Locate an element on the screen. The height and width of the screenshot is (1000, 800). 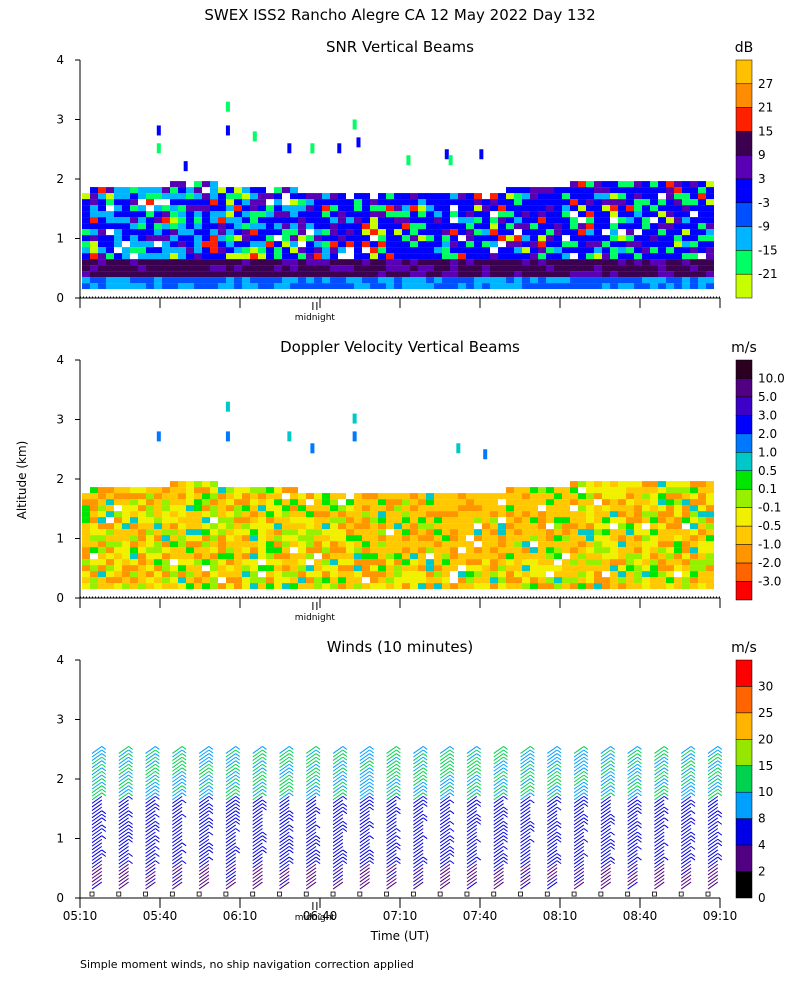
echo-spot is located at coordinates (158, 436).